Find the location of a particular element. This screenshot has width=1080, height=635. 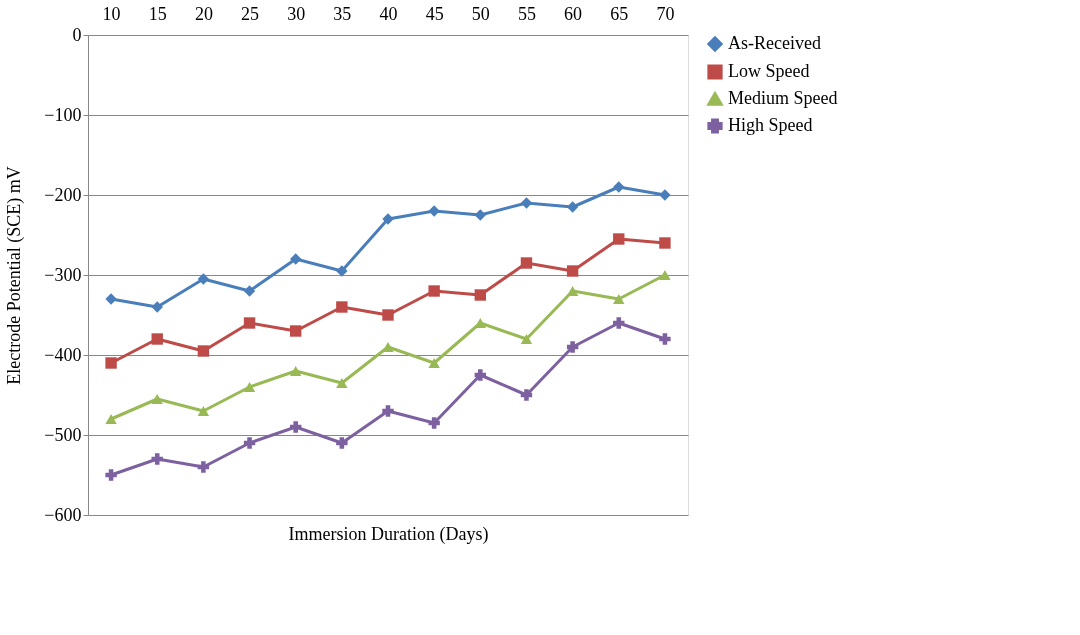

x-tick-label: 40 is located at coordinates (388, 13).